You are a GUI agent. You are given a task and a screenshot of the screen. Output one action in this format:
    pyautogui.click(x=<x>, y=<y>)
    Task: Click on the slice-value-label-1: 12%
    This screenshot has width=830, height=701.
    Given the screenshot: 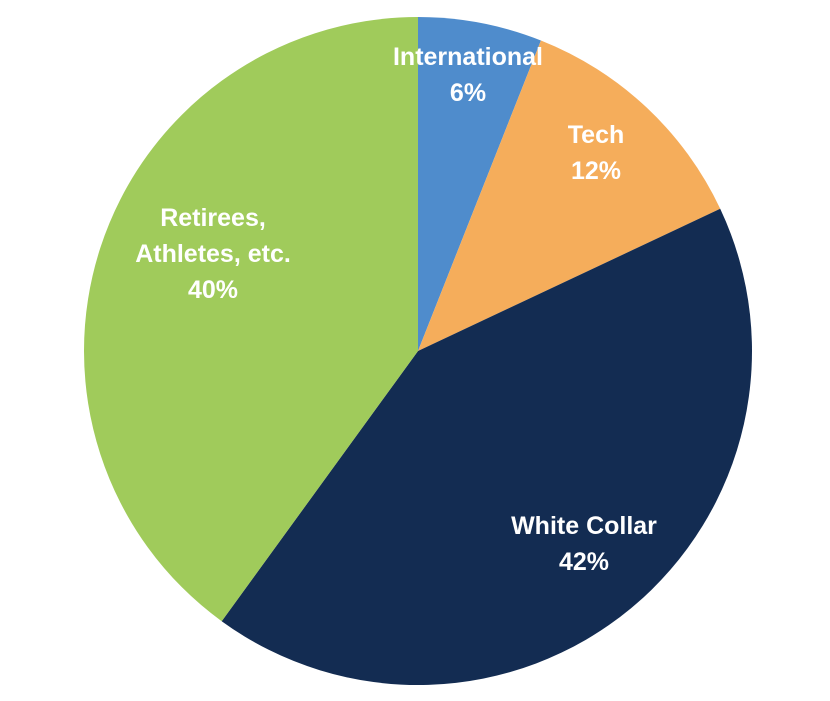 What is the action you would take?
    pyautogui.click(x=596, y=171)
    